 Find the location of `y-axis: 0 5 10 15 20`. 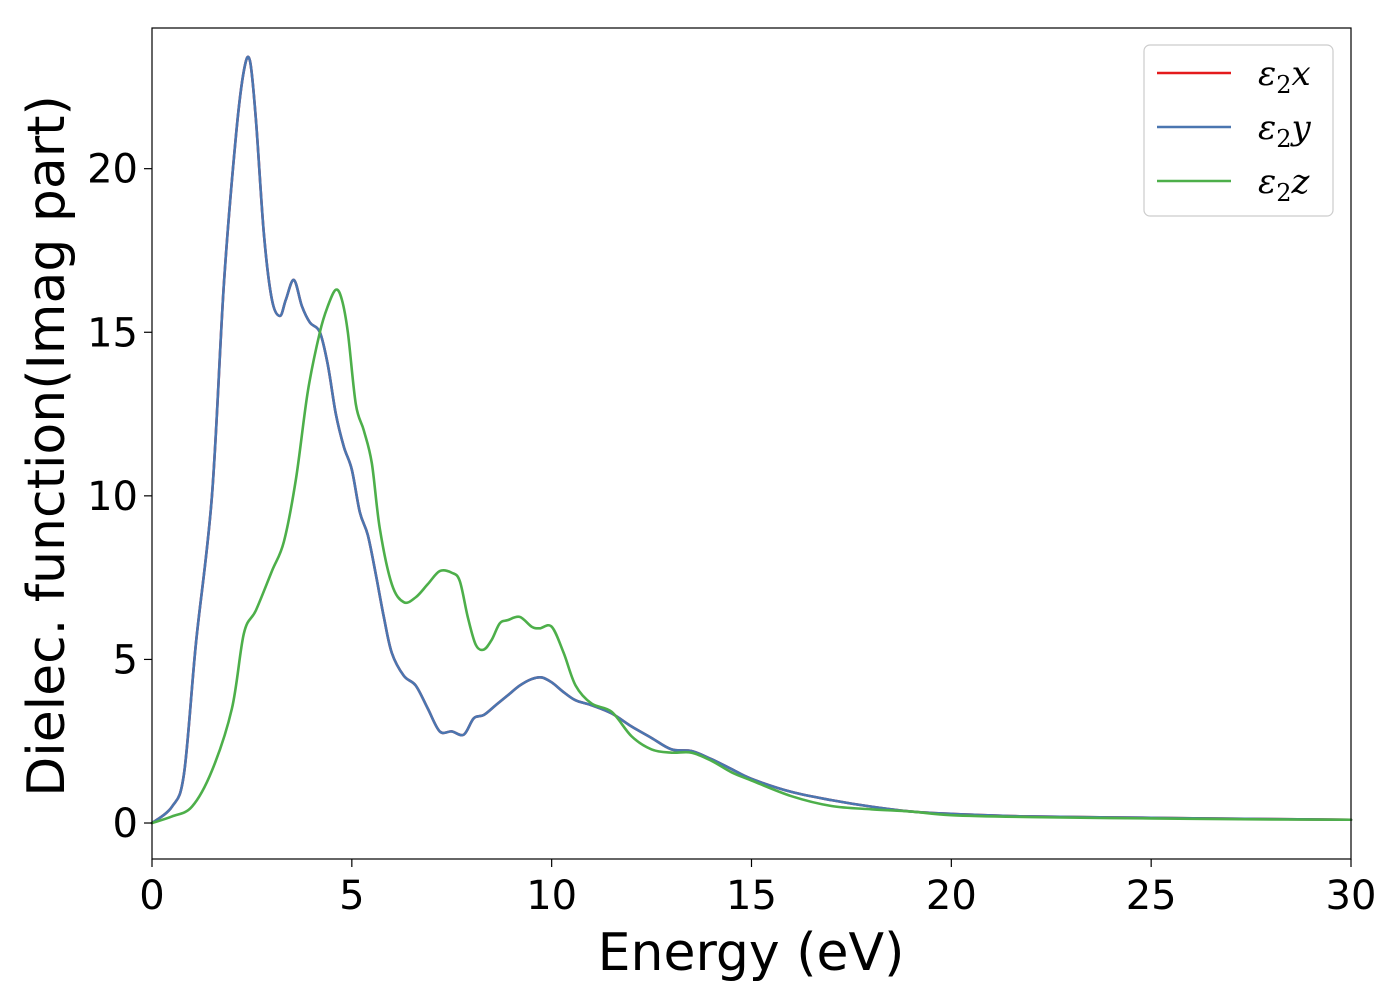

y-axis: 0 5 10 15 20 is located at coordinates (119, 497).